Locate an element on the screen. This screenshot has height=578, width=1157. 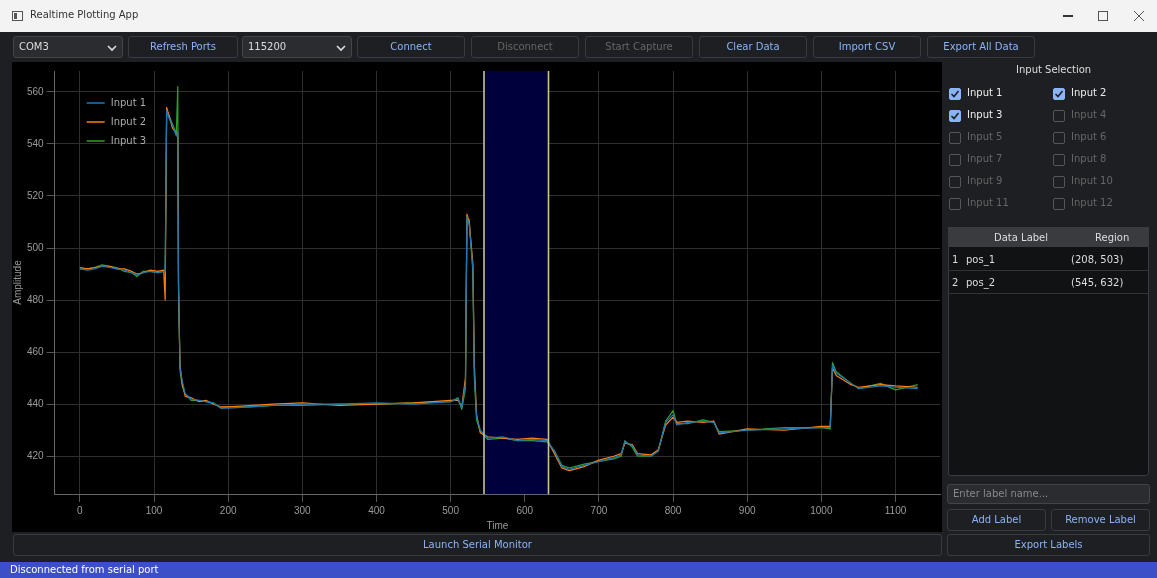
y-tick-label: 540 is located at coordinates (36, 143).